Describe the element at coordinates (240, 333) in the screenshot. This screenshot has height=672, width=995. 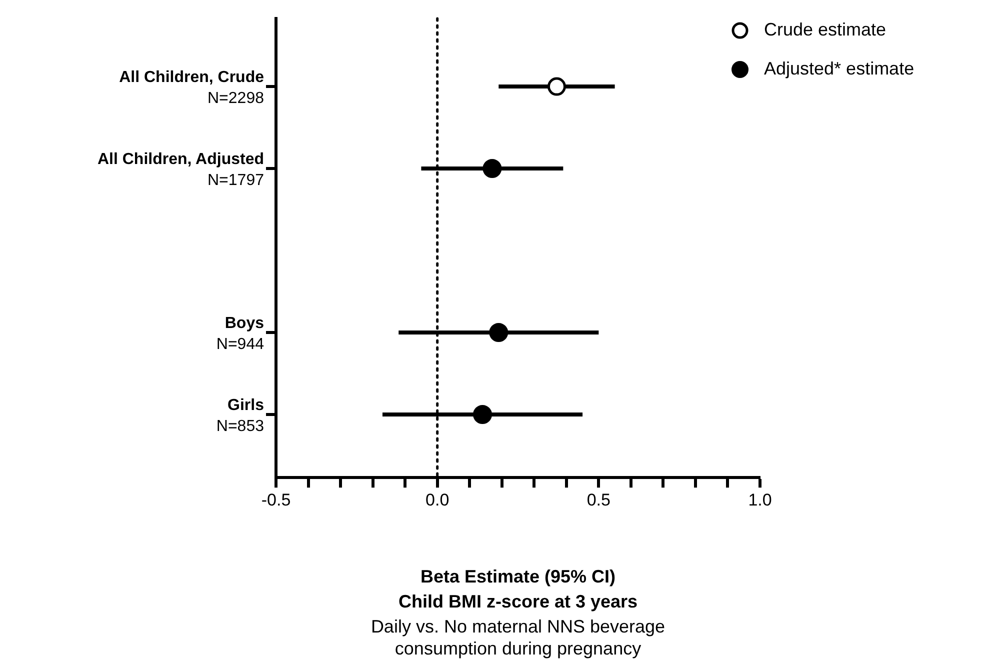
I see `y-tick-label: Boys N=944` at that location.